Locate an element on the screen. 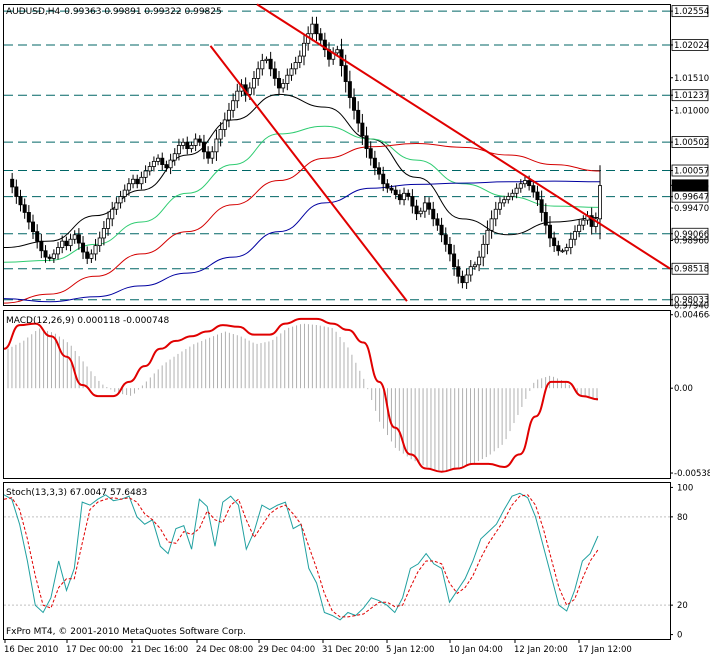 The width and height of the screenshot is (710, 656). price-tick-label: 1.01510 is located at coordinates (691, 79).